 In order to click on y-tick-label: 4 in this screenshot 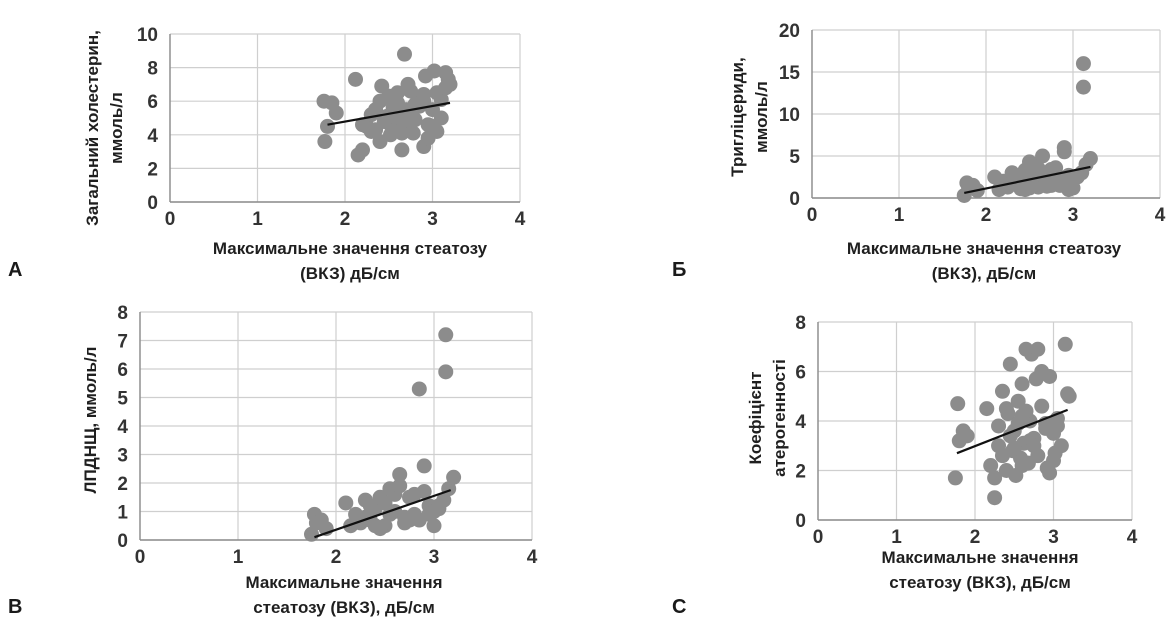, I will do `click(152, 136)`.